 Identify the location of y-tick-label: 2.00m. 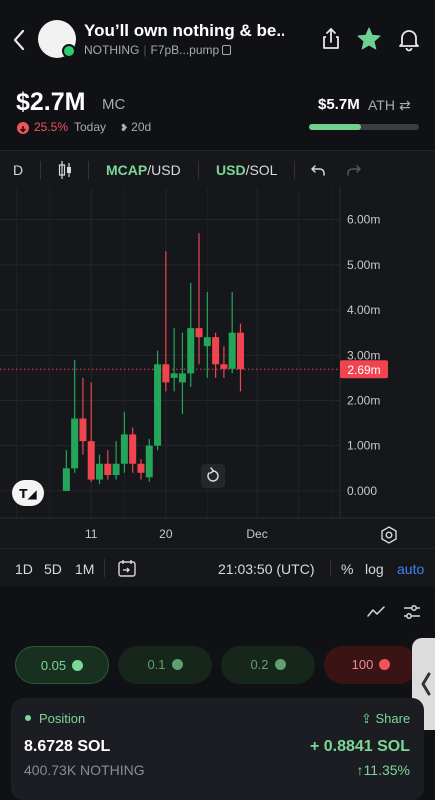
(363, 400).